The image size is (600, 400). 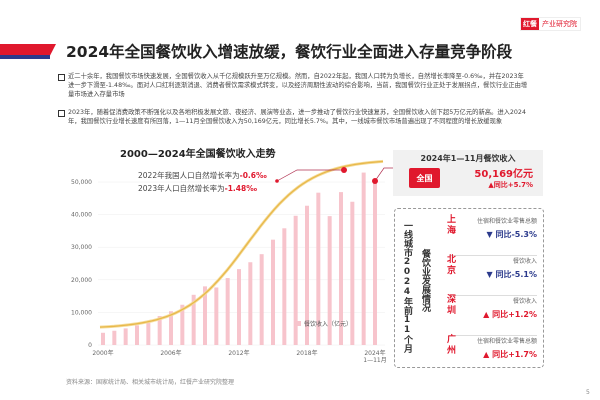 I want to click on y-tick-label: 30,000, so click(x=81, y=247).